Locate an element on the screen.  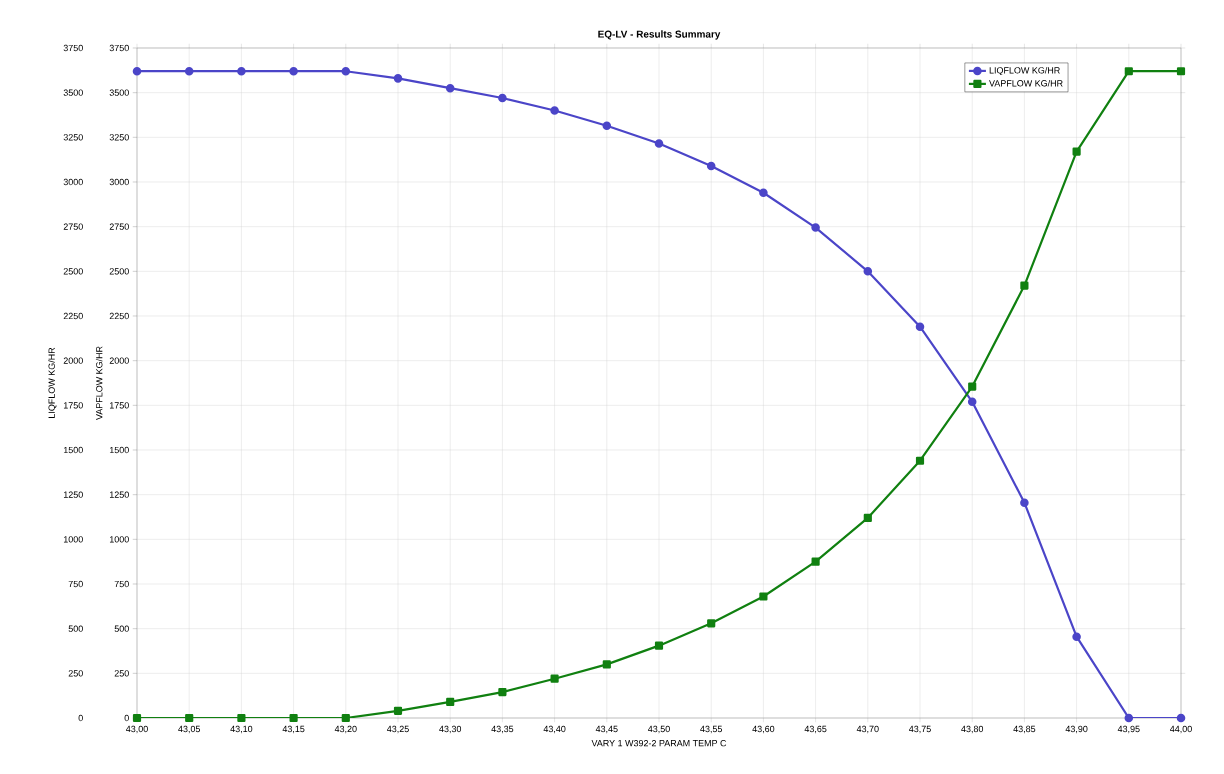
x-tick-label: 43,40 is located at coordinates (554, 729).